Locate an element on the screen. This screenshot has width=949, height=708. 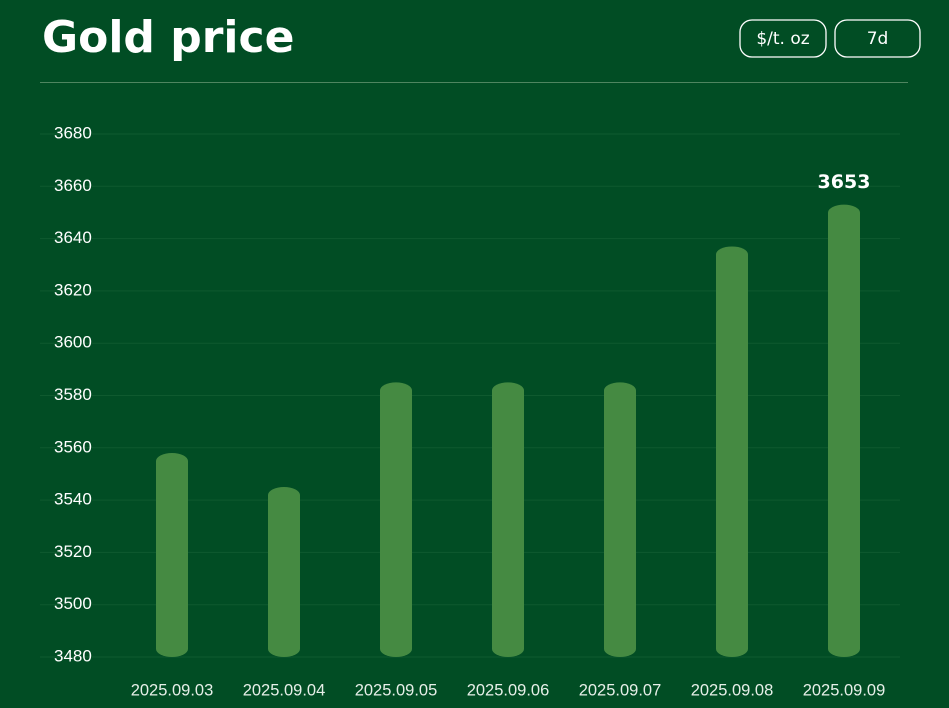
y-tick-label: 3600 is located at coordinates (73, 342).